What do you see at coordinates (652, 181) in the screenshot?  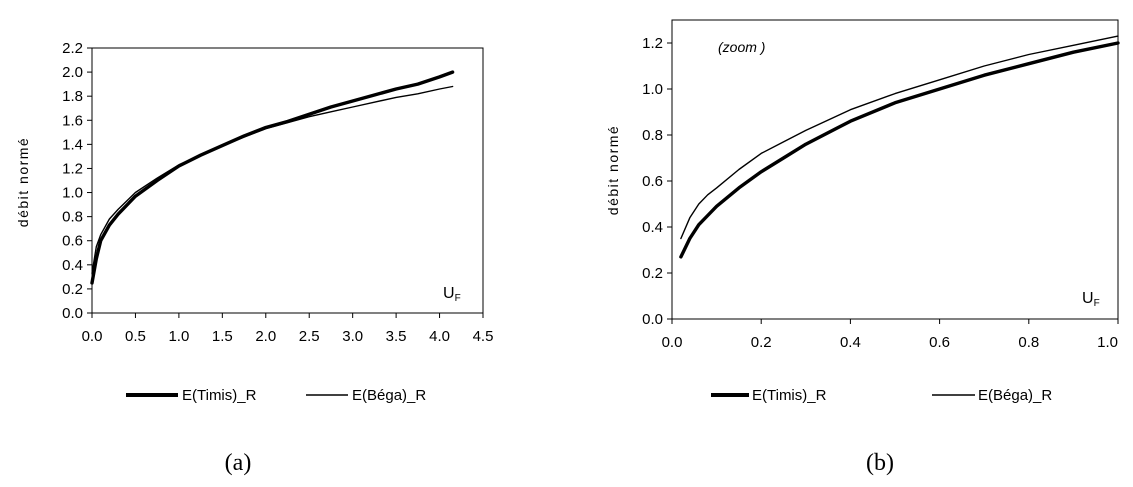 I see `chart-1-ytick-label: 0.6` at bounding box center [652, 181].